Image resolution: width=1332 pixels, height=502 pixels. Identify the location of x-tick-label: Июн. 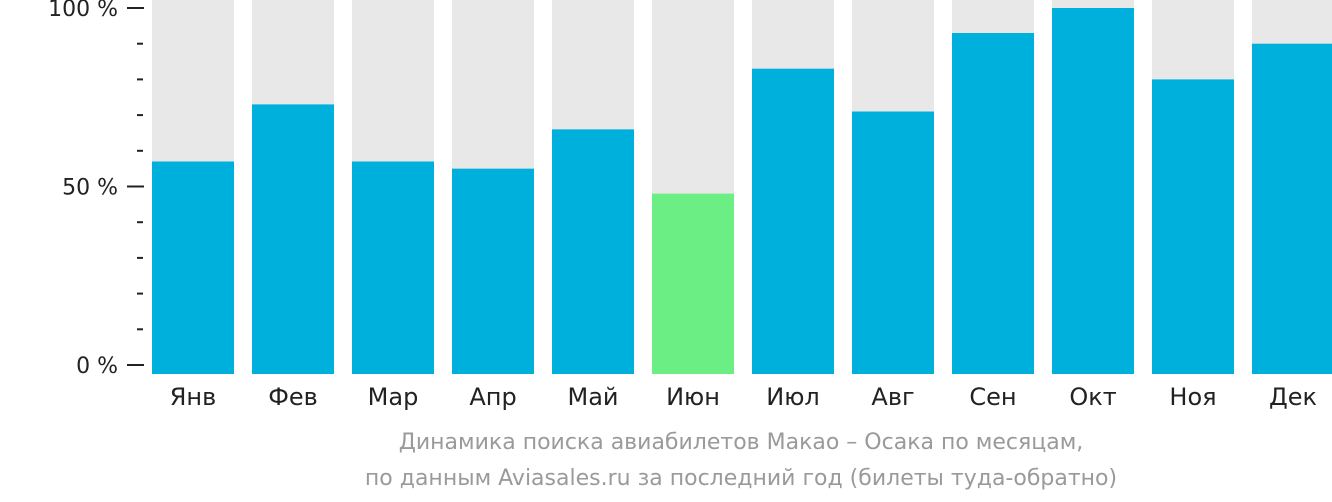
(693, 397).